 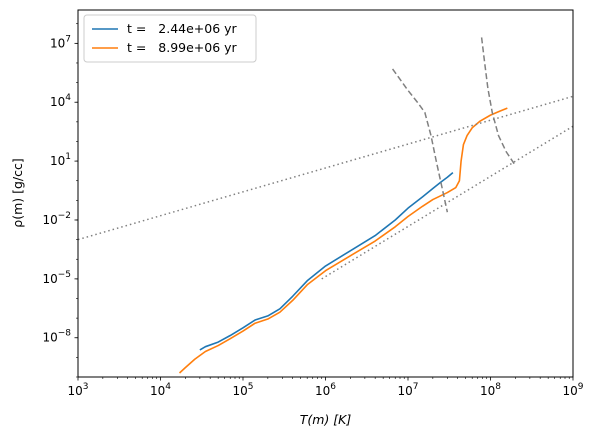 I want to click on y-tick-label: 10⁻², so click(x=56, y=219).